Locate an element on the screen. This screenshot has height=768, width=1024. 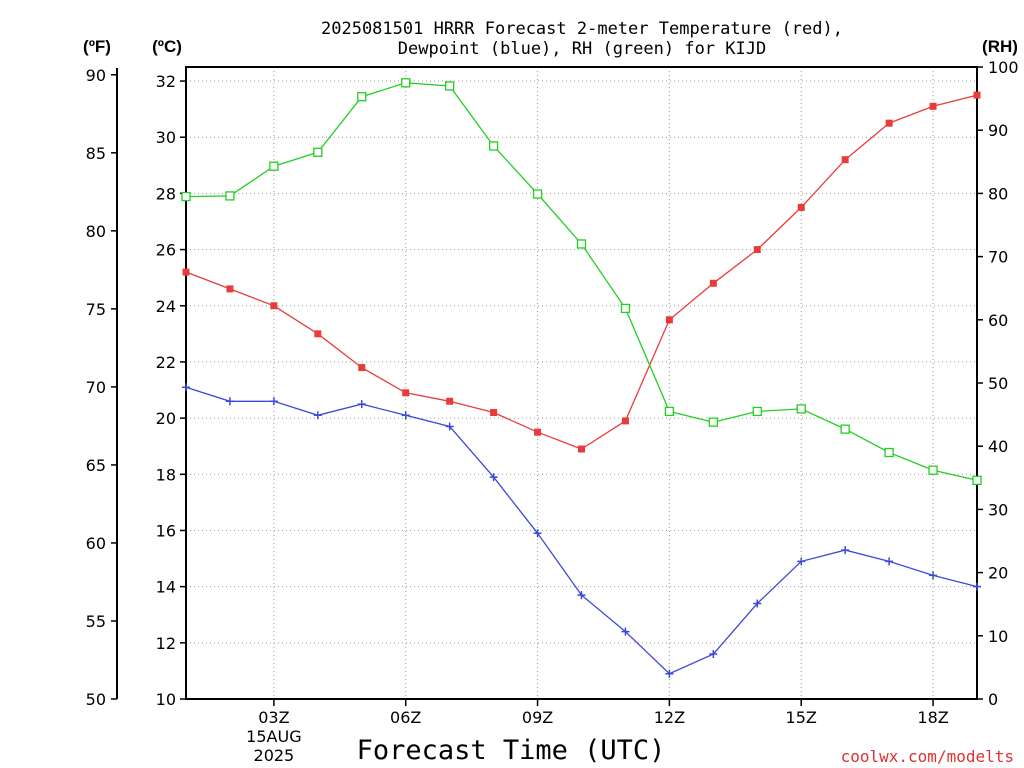
rh-tick-label: 100 is located at coordinates (1003, 67).